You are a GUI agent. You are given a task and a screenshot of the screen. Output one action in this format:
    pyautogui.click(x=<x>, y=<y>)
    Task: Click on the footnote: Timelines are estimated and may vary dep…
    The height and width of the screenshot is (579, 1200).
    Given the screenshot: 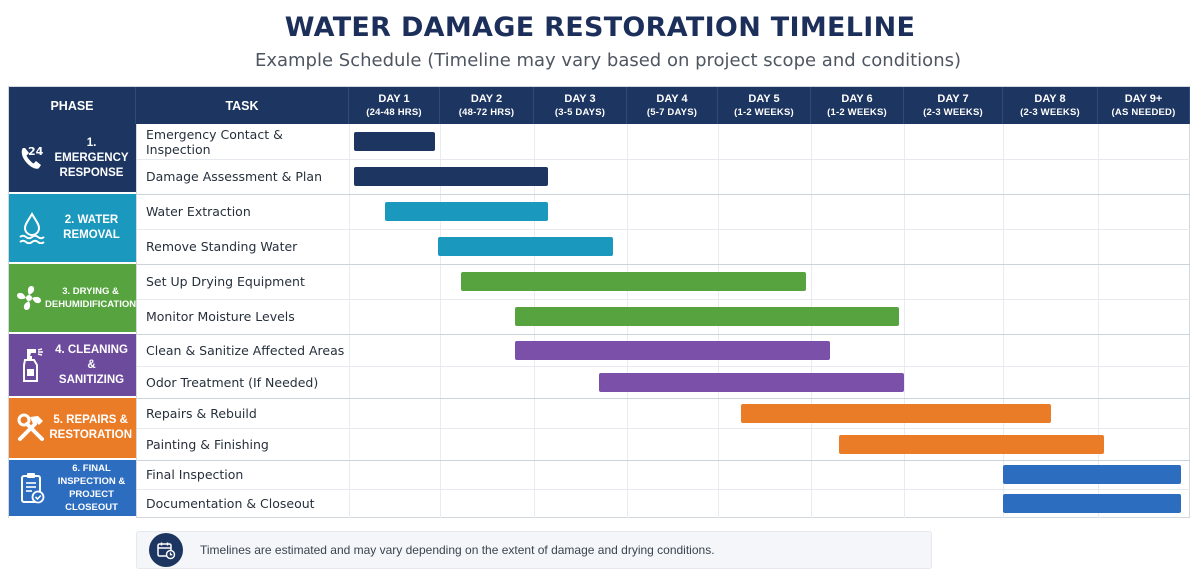 What is the action you would take?
    pyautogui.click(x=534, y=550)
    